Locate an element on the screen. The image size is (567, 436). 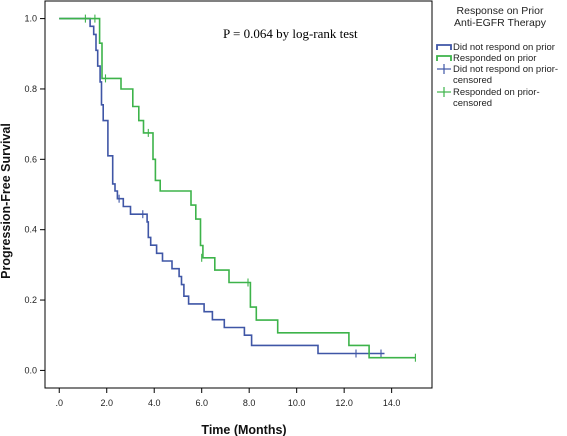
x-axis: .0 2.0 4.0 6.0 8.0 10.0 12.0 14.0 is located at coordinates (227, 398).